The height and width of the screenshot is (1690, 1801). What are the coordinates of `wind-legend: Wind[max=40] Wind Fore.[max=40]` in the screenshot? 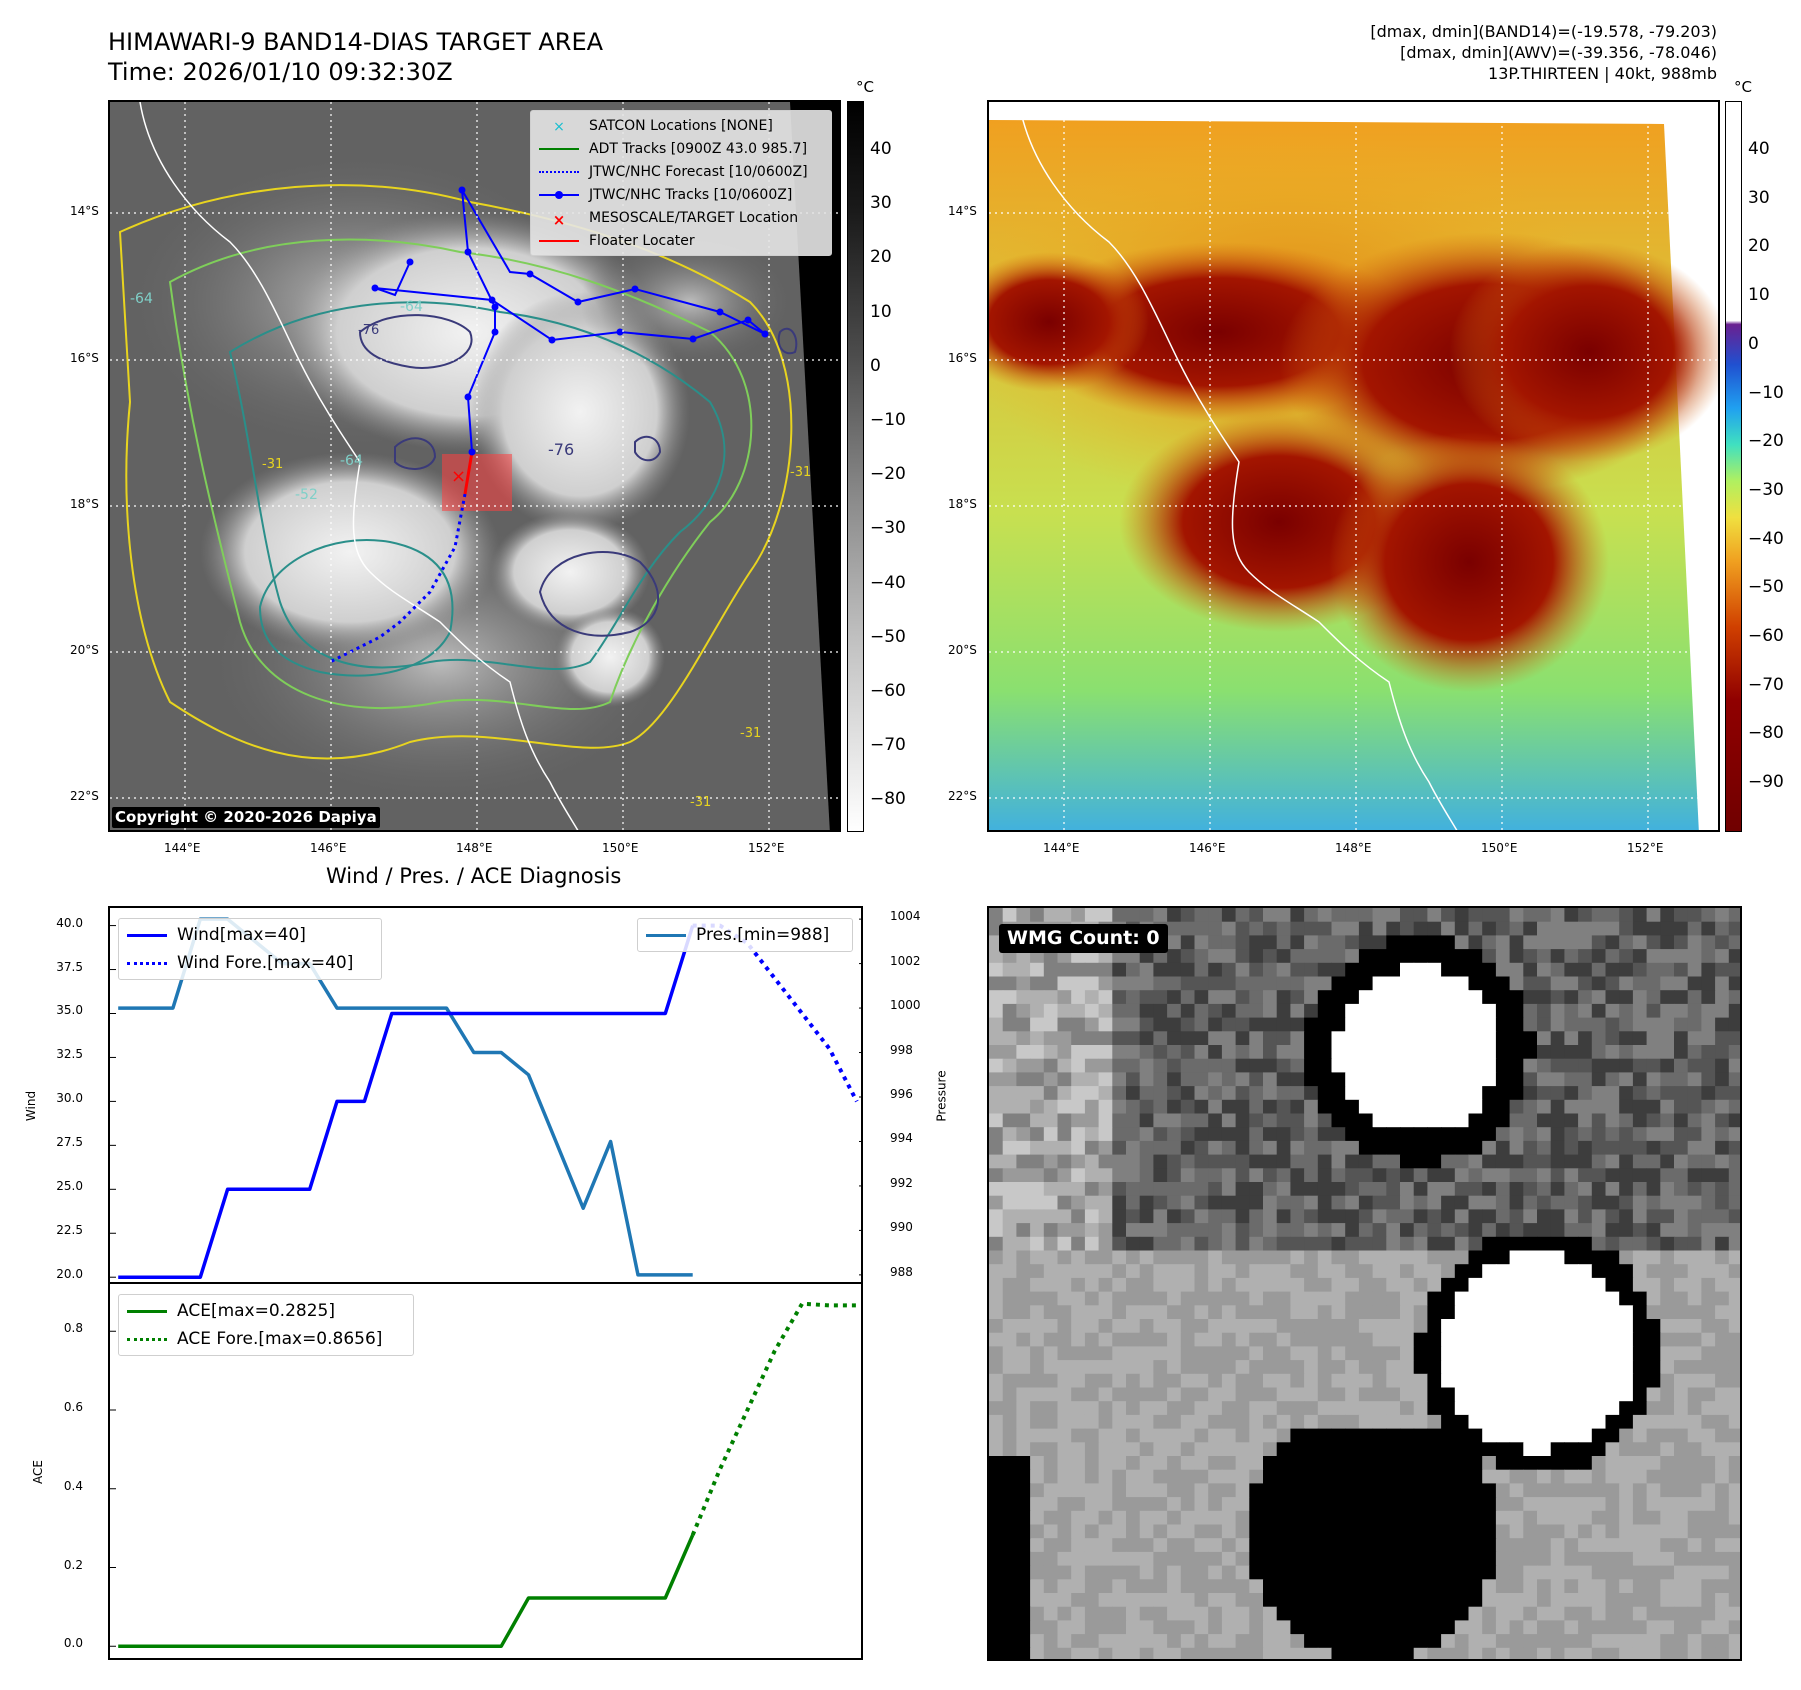 It's located at (250, 949).